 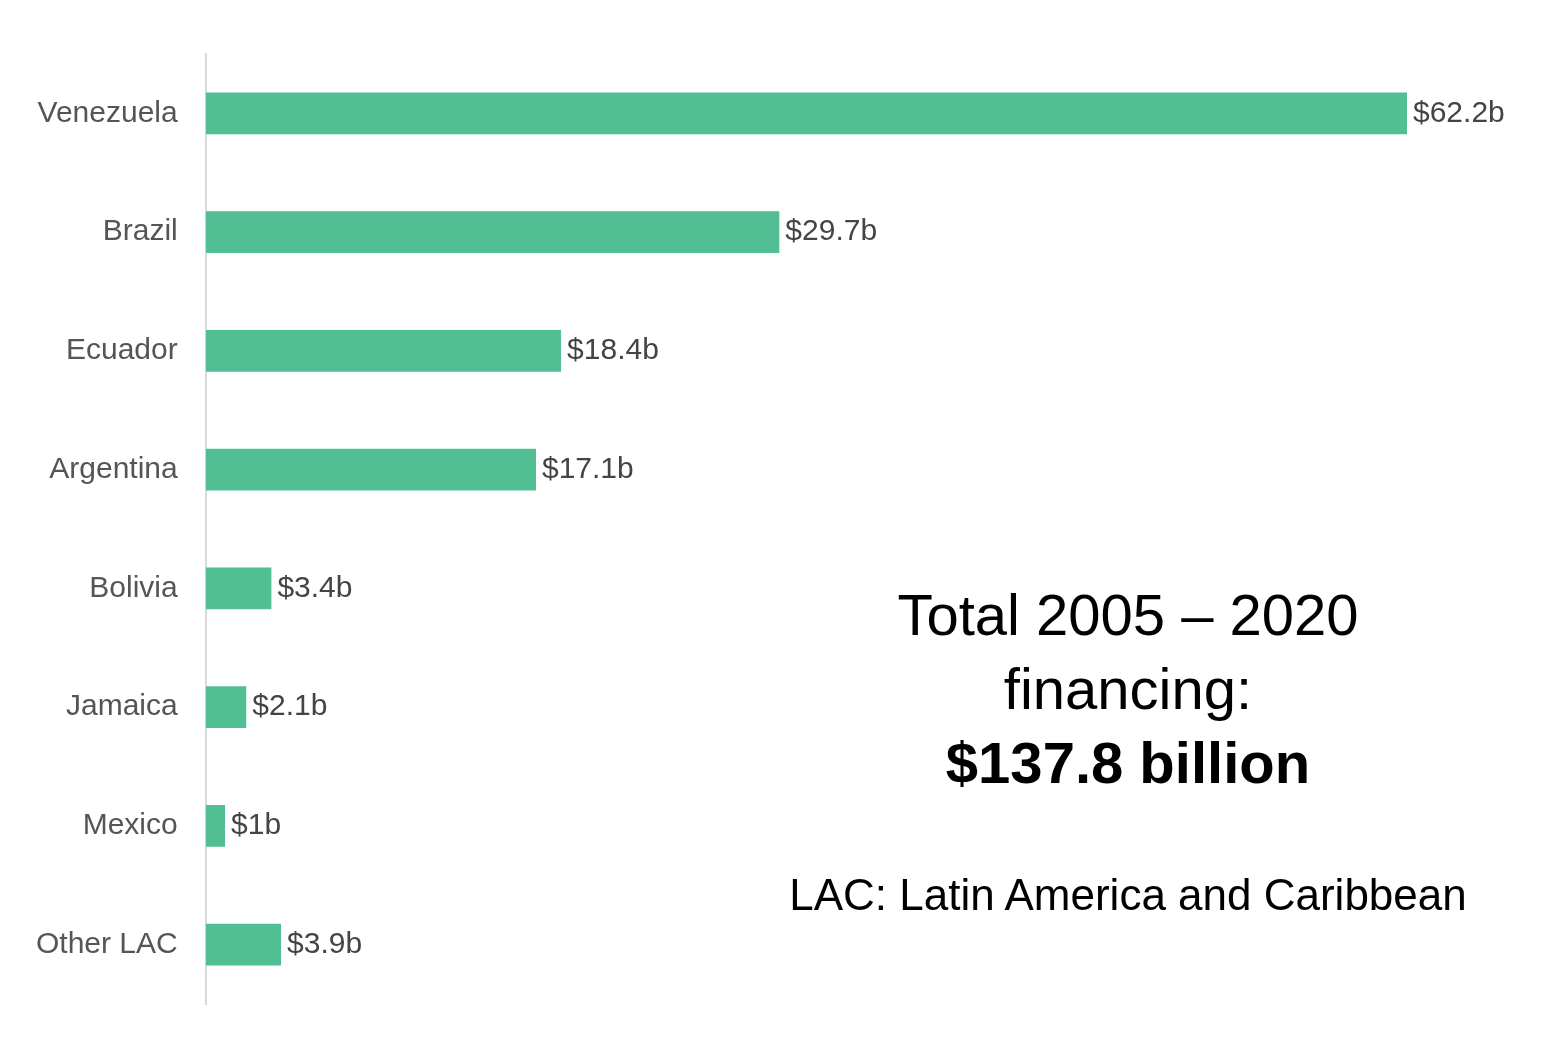 What do you see at coordinates (1128, 895) in the screenshot?
I see `annotation: LAC: Latin America and Caribbean` at bounding box center [1128, 895].